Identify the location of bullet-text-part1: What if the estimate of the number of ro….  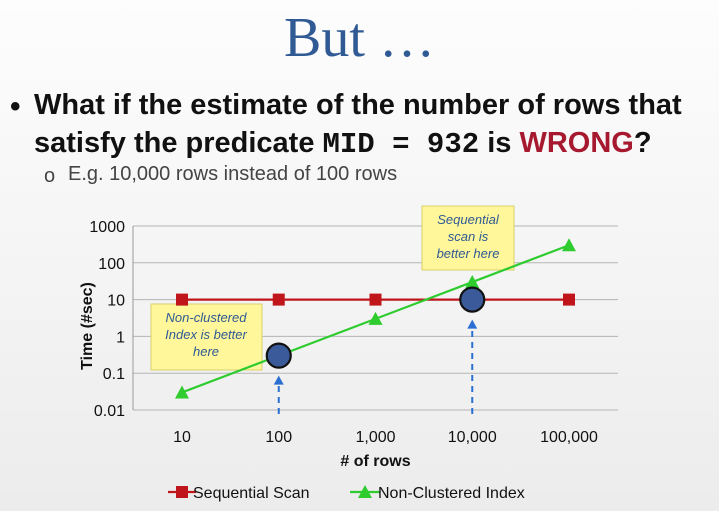
(358, 124).